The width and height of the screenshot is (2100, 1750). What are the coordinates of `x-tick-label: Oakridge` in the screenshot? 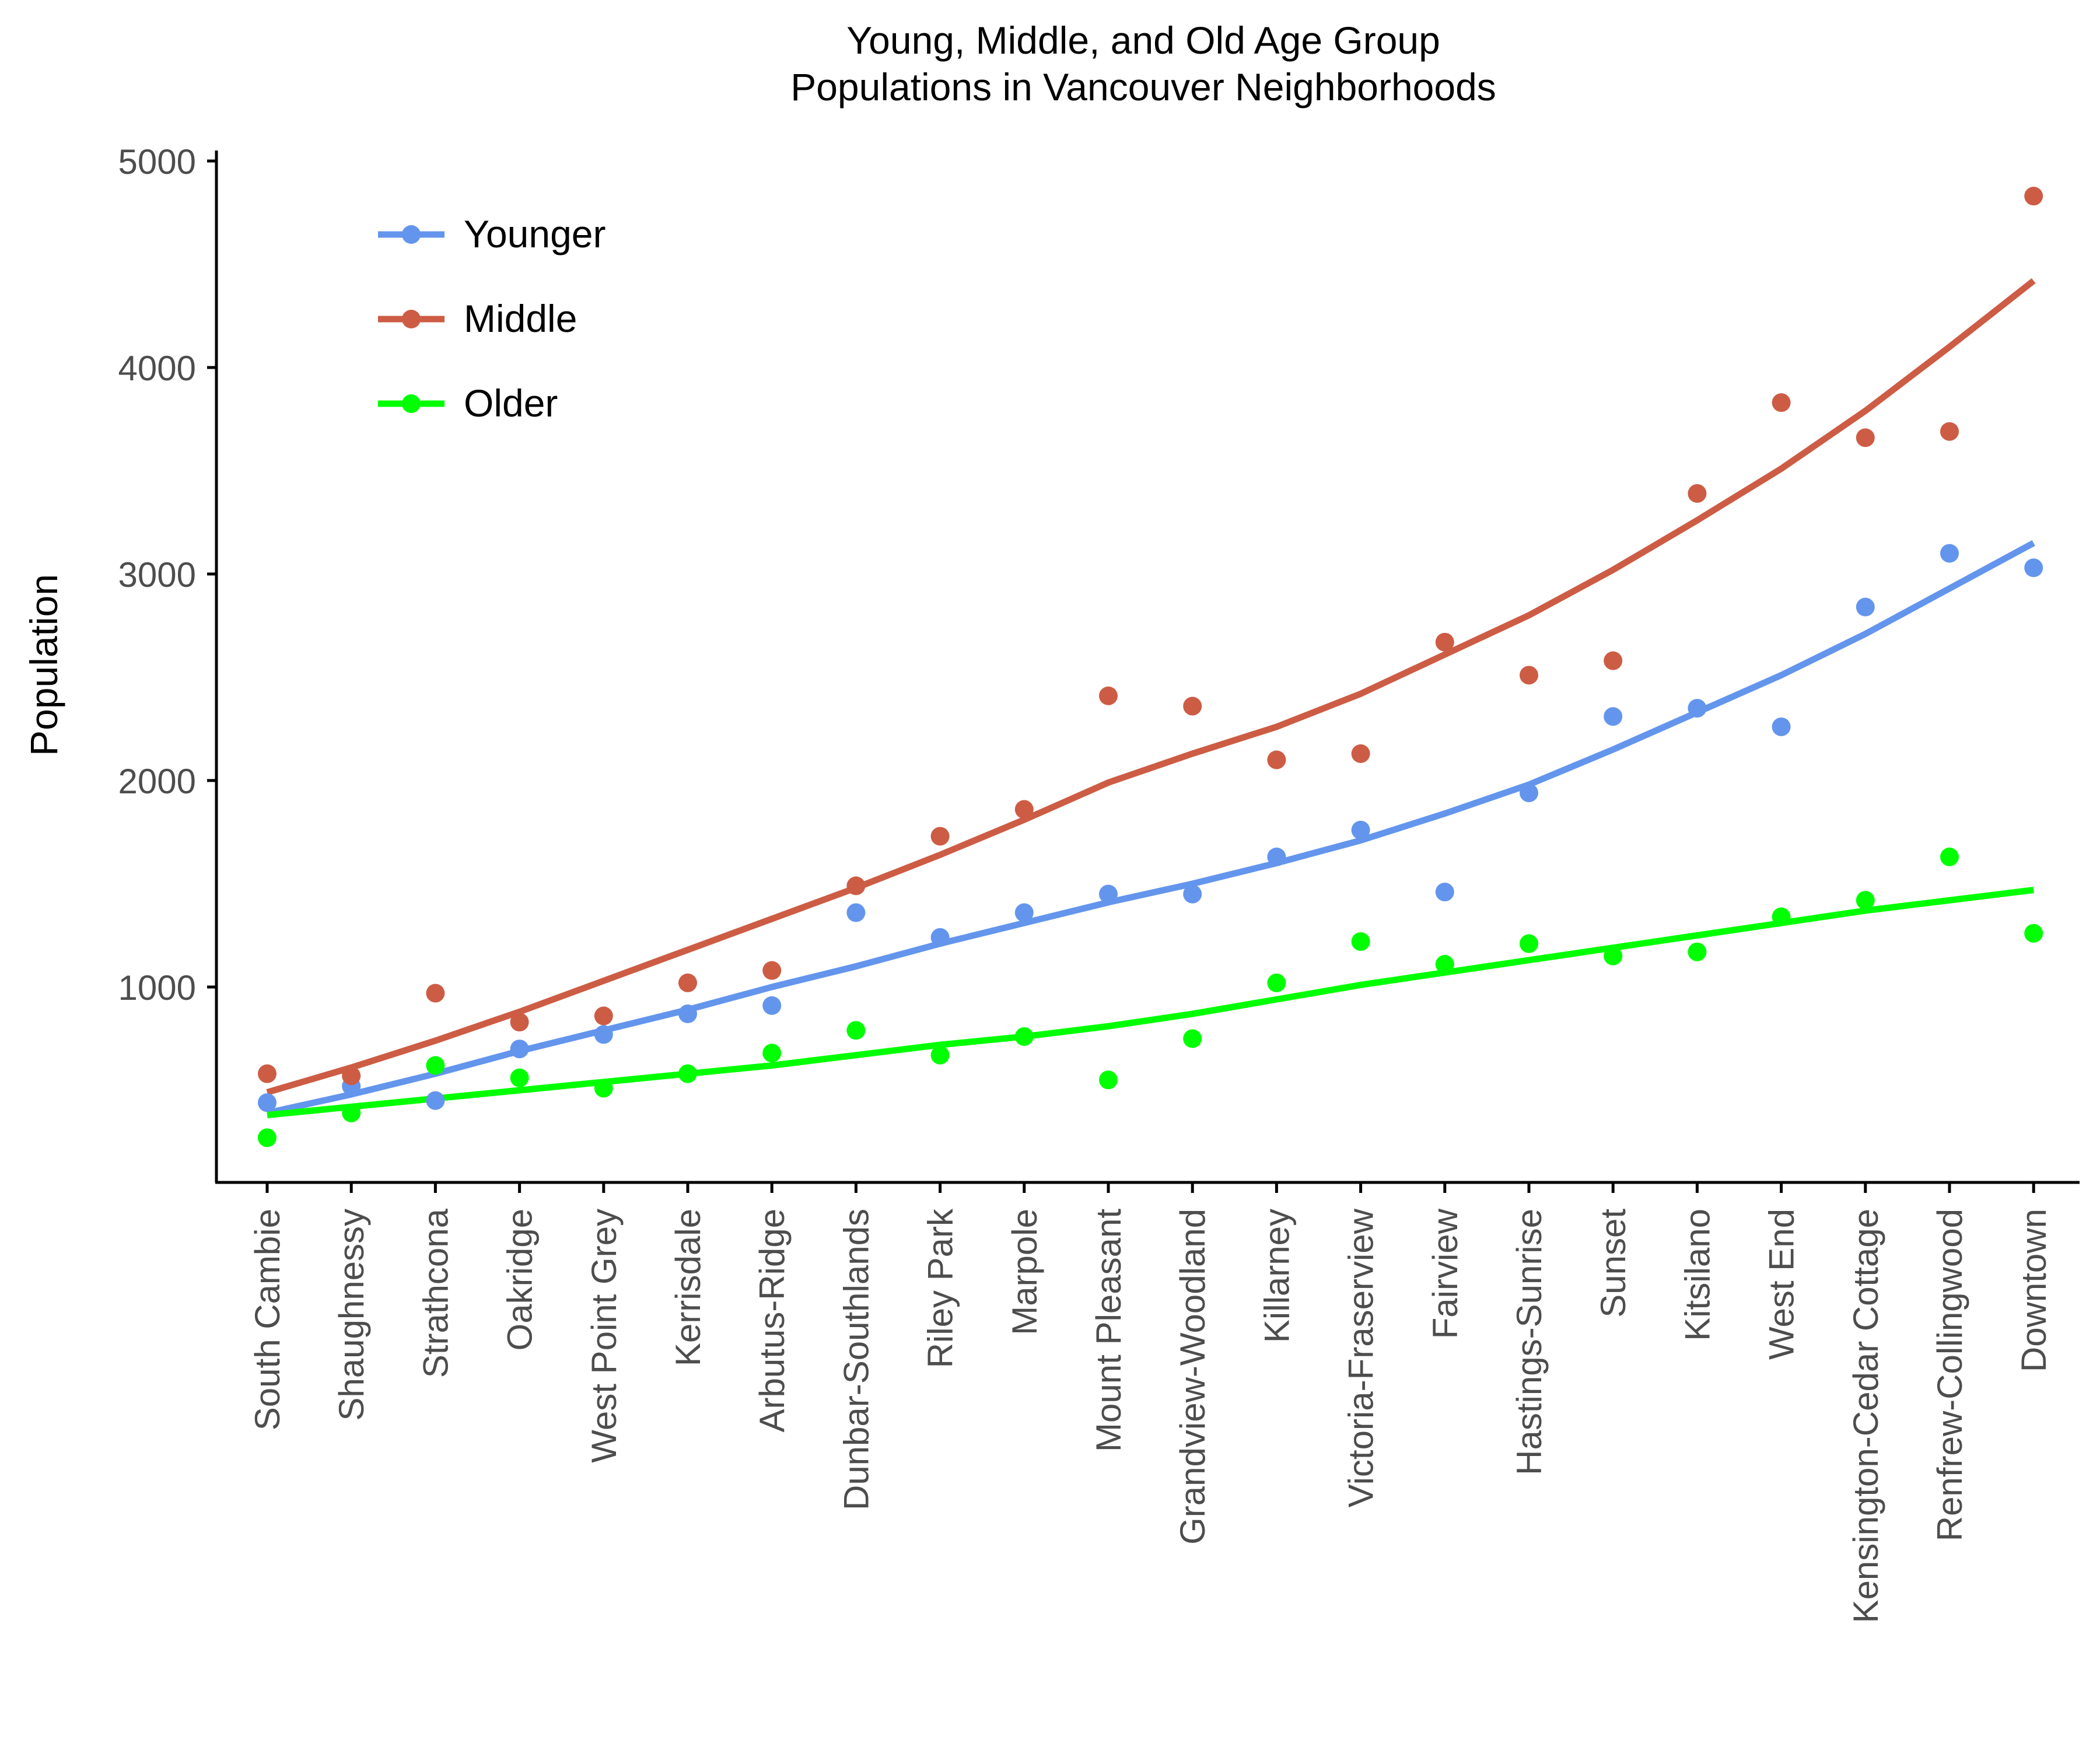 It's located at (520, 1279).